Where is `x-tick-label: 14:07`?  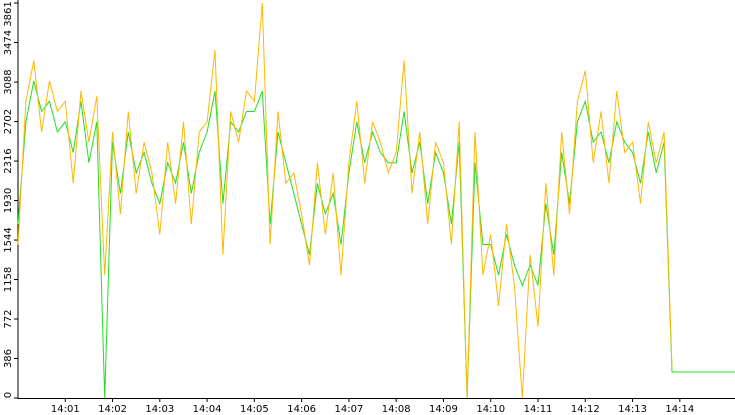 x-tick-label: 14:07 is located at coordinates (349, 409).